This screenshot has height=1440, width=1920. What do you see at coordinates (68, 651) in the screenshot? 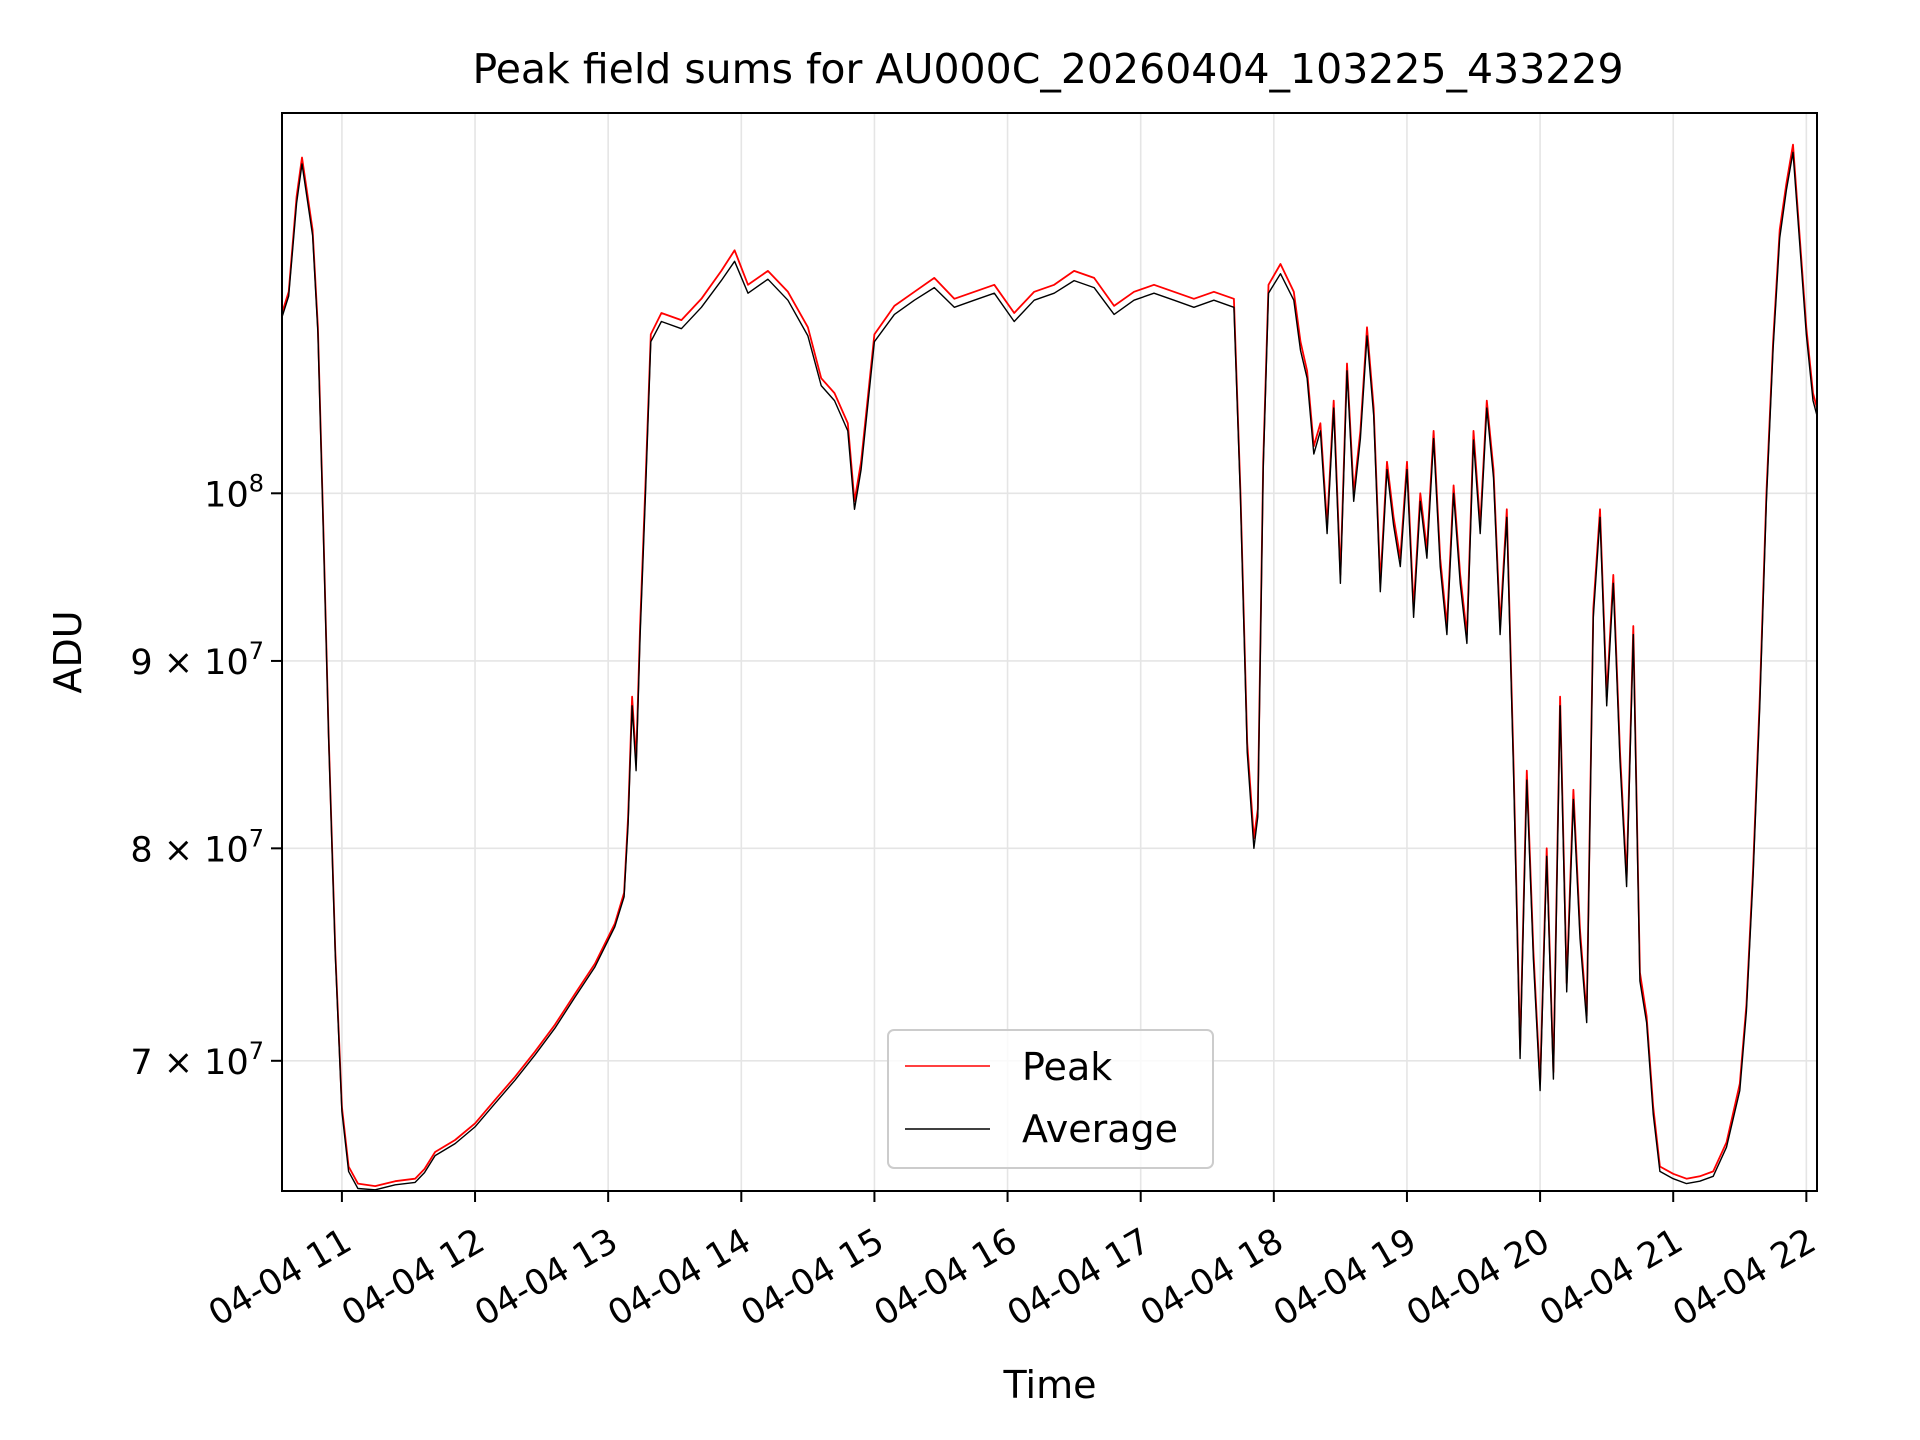
I see `y-axis-label: ADU` at bounding box center [68, 651].